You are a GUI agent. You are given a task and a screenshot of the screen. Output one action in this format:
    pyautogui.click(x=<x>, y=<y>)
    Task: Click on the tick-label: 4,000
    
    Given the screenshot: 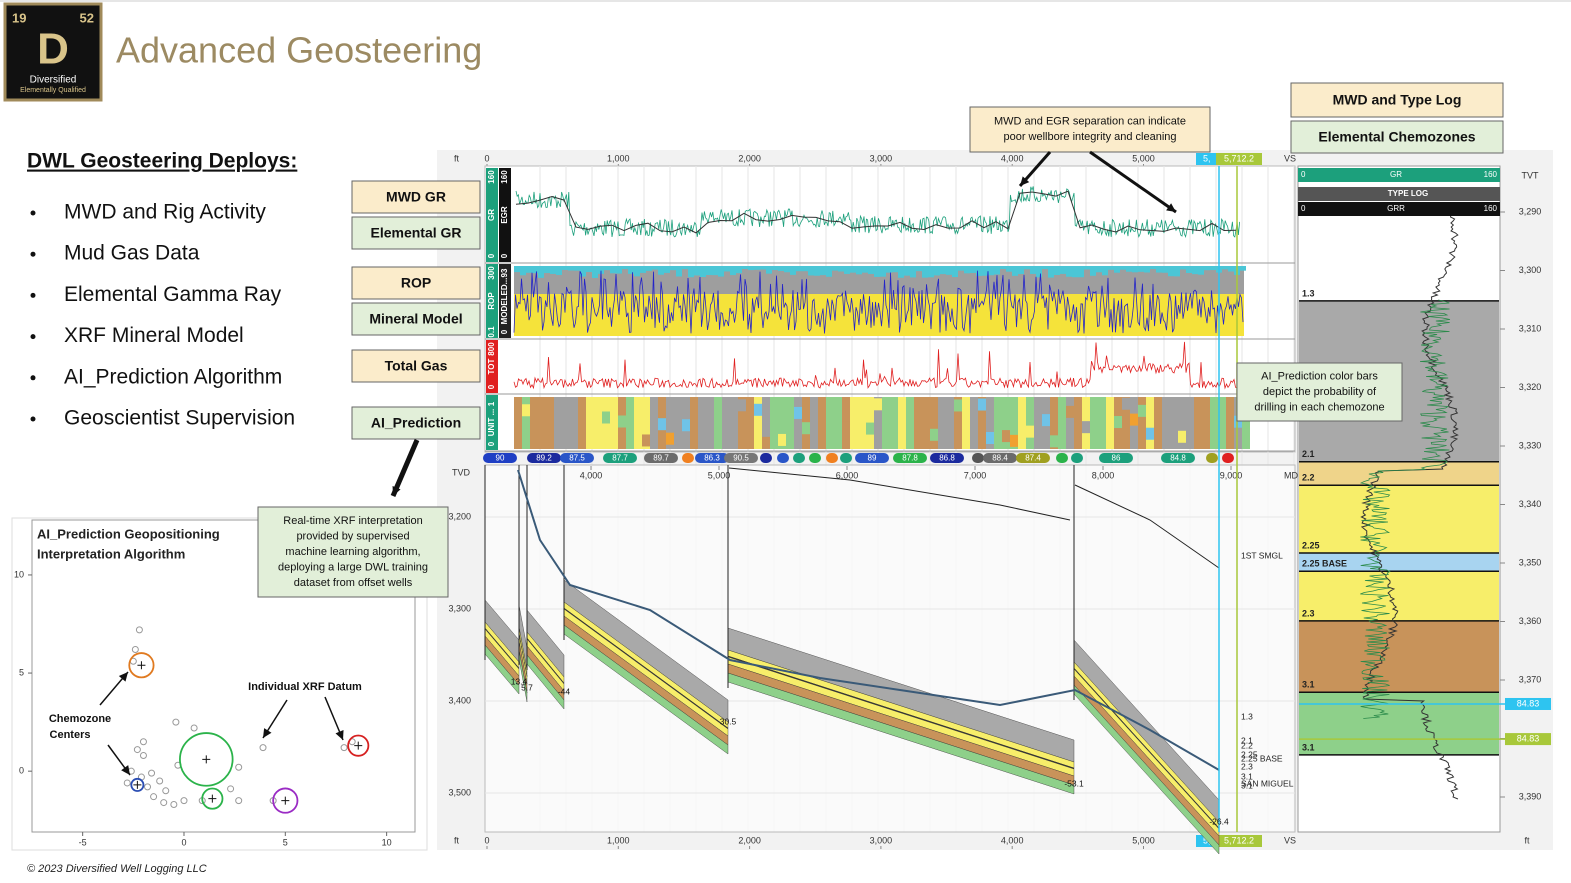 What is the action you would take?
    pyautogui.click(x=1012, y=158)
    